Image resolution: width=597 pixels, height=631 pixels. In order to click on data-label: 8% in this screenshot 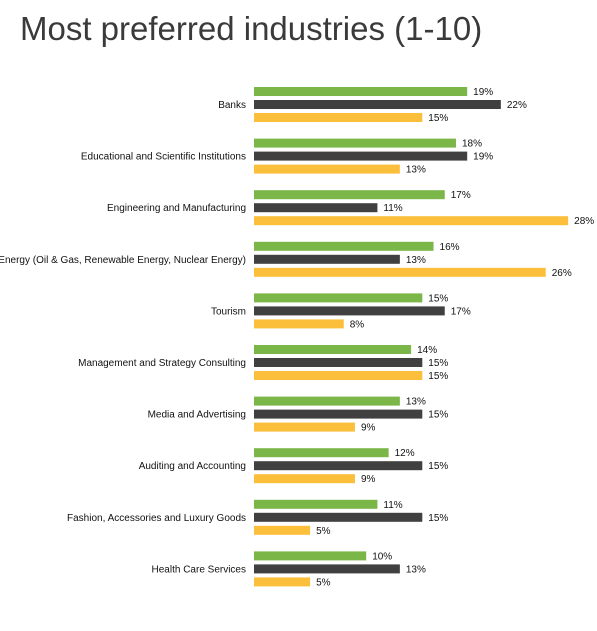, I will do `click(357, 324)`.